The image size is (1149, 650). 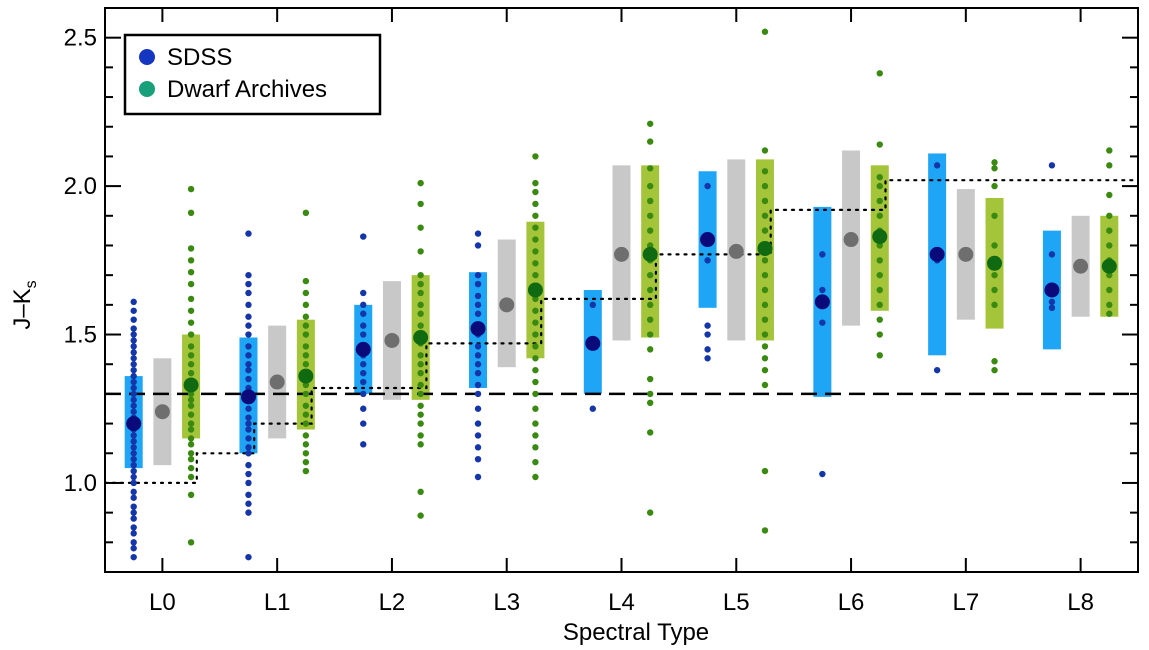 I want to click on archive-mean-L5, so click(x=765, y=248).